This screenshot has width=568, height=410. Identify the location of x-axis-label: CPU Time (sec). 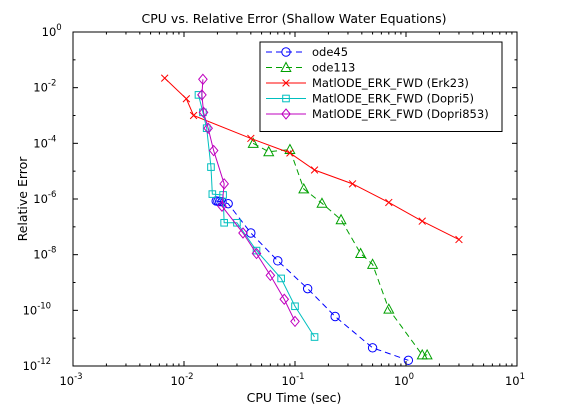
(294, 397).